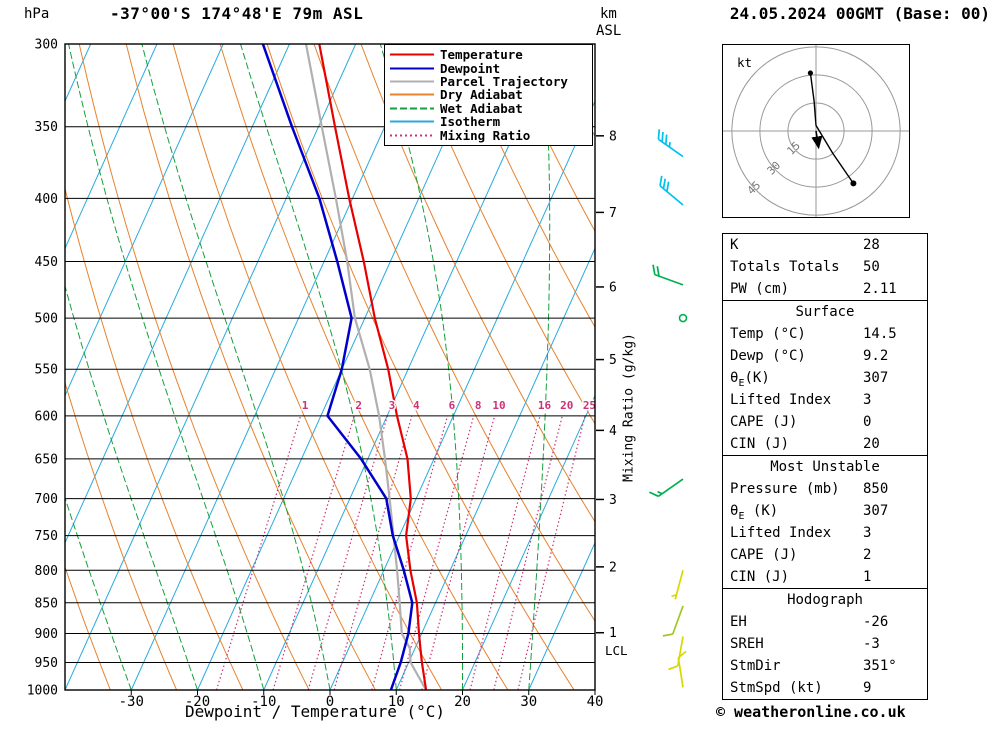 Image resolution: width=1000 pixels, height=733 pixels. What do you see at coordinates (613, 431) in the screenshot?
I see `km-tick-label: 4` at bounding box center [613, 431].